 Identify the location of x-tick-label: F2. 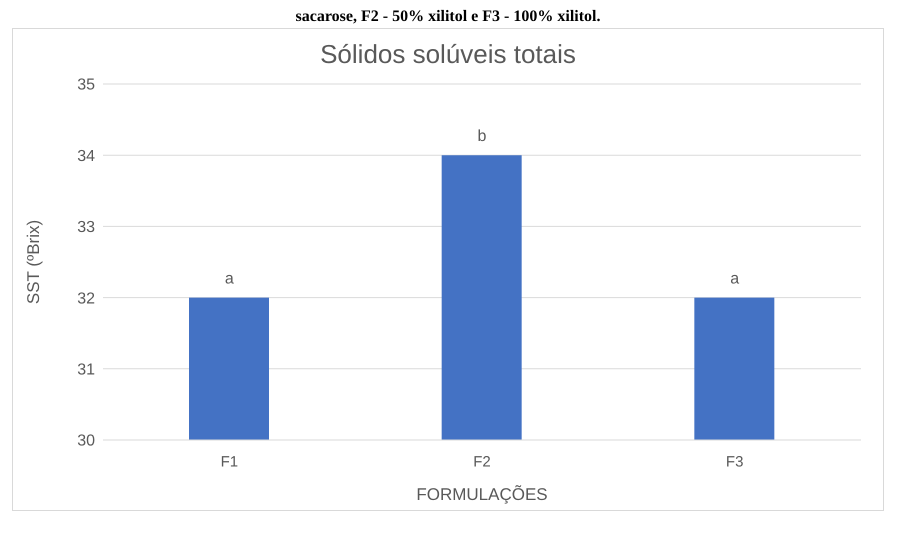
(482, 462).